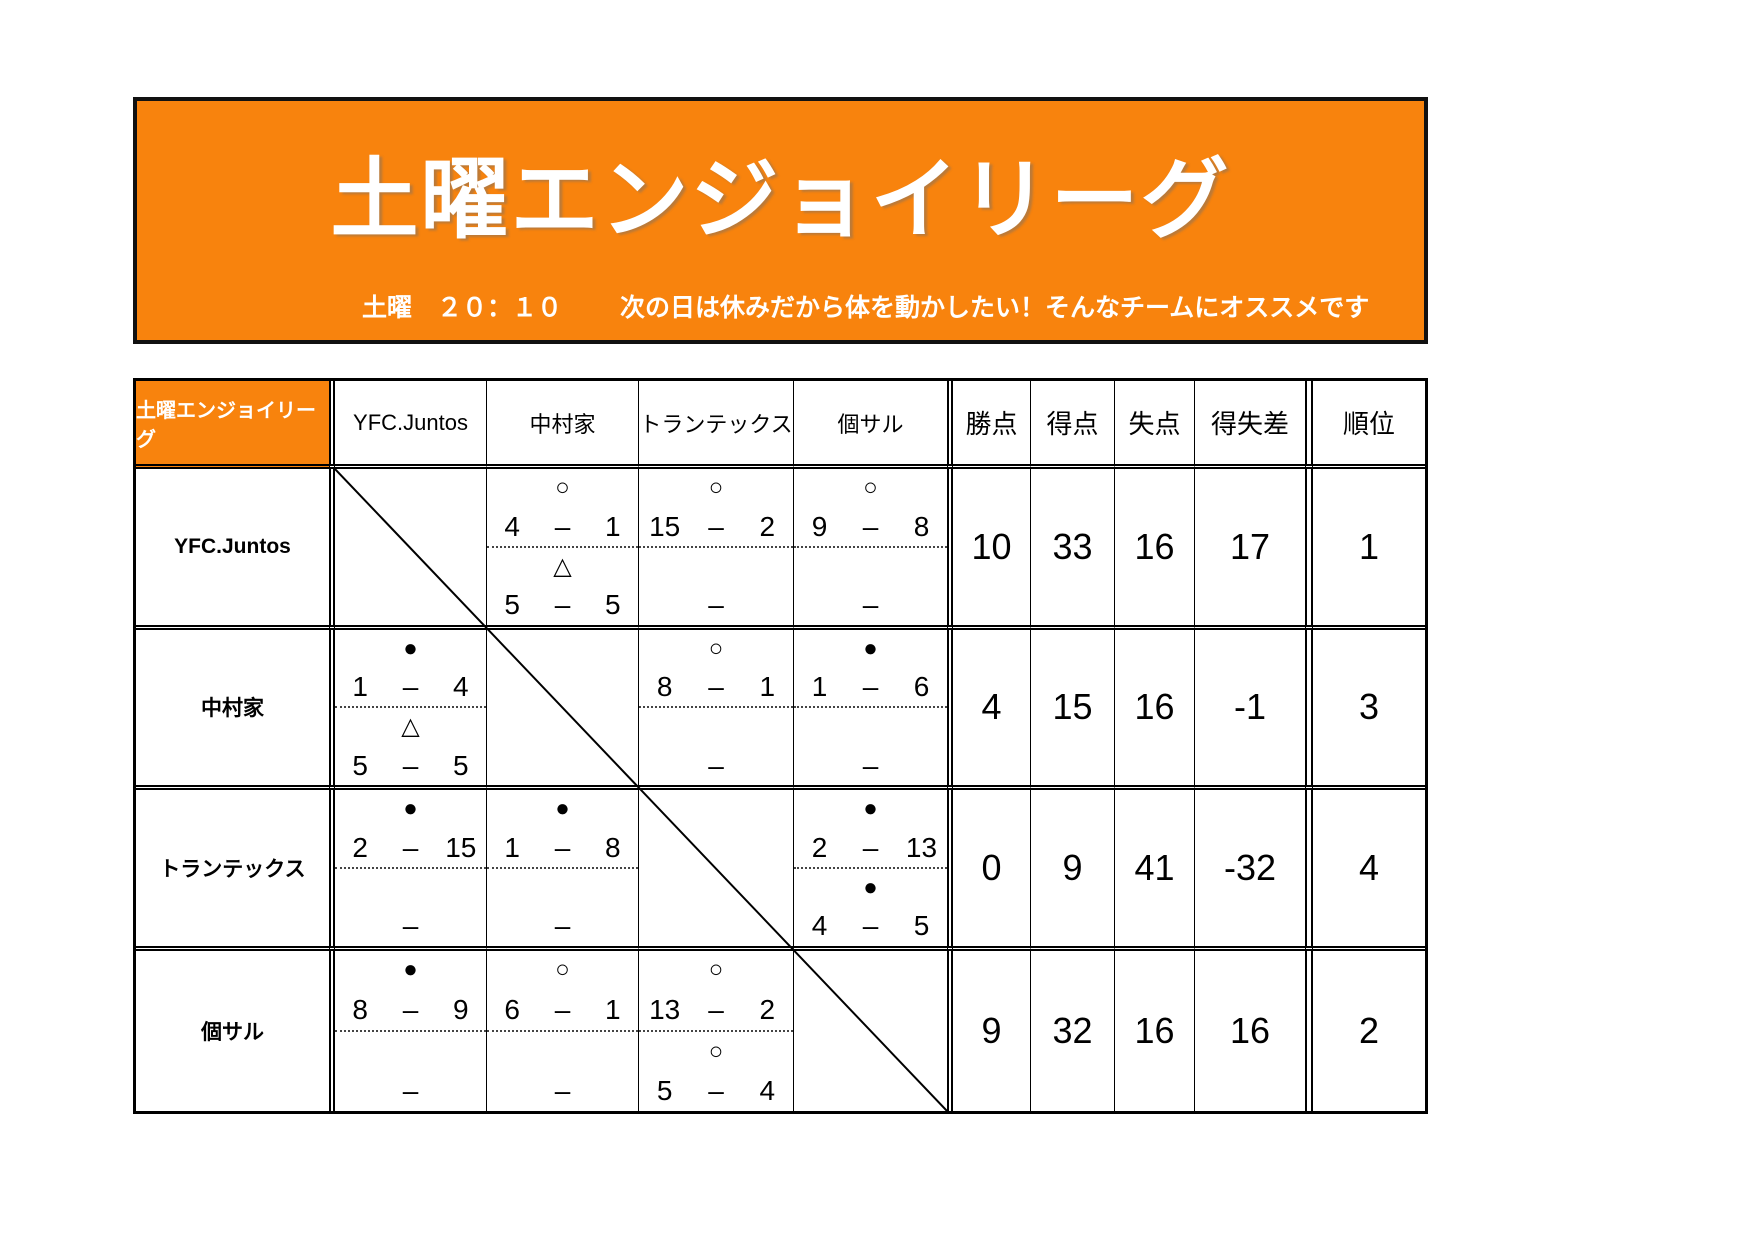  I want to click on match-cell-yfc-vs-nakamuraya: ○ 4 – 1 △ 5 – 5, so click(563, 549).